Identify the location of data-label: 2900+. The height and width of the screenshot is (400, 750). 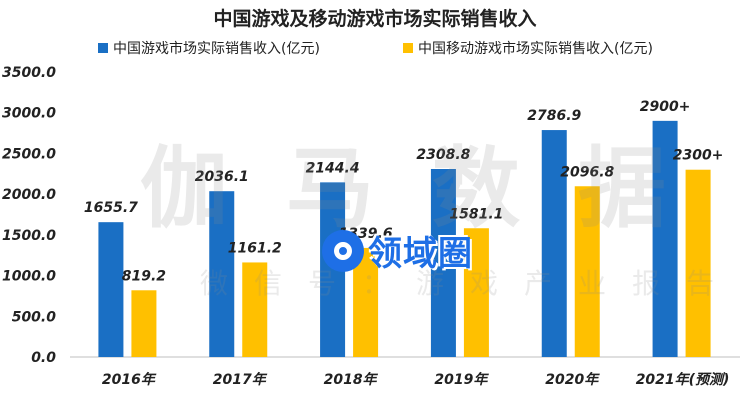
(665, 107).